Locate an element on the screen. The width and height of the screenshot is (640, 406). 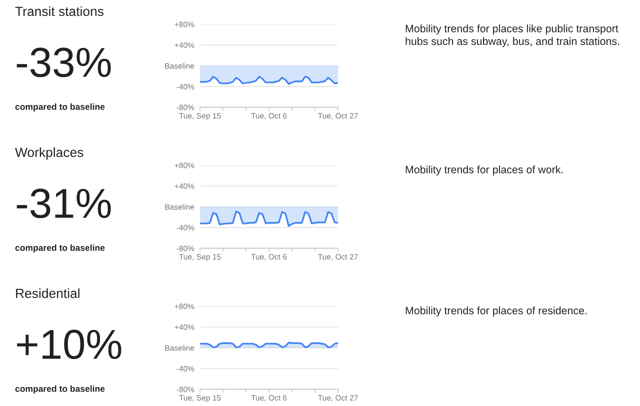
text: +10% is located at coordinates (69, 345).